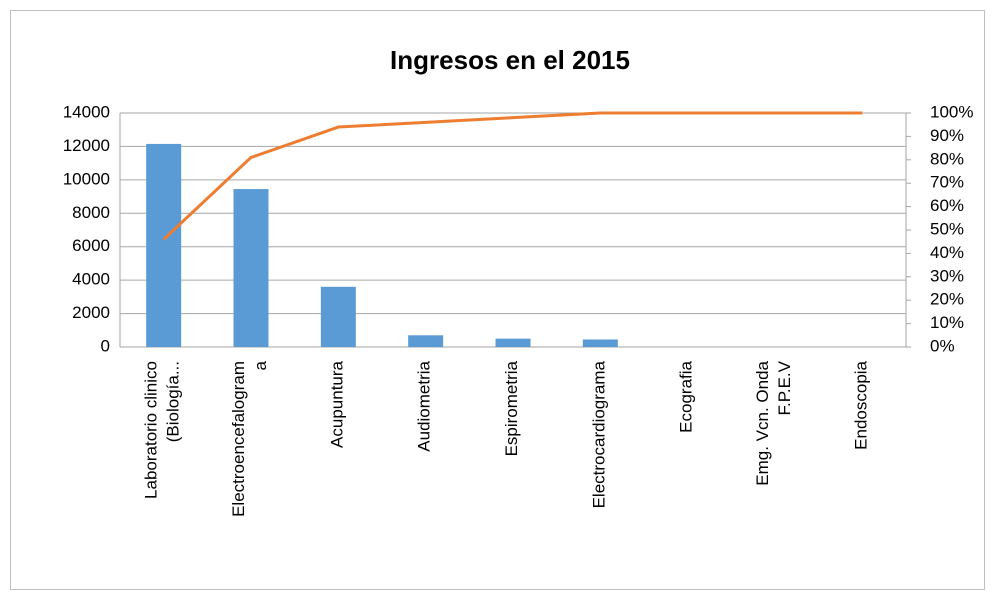 The image size is (995, 600). Describe the element at coordinates (91, 279) in the screenshot. I see `y-tick-label: 4000` at that location.